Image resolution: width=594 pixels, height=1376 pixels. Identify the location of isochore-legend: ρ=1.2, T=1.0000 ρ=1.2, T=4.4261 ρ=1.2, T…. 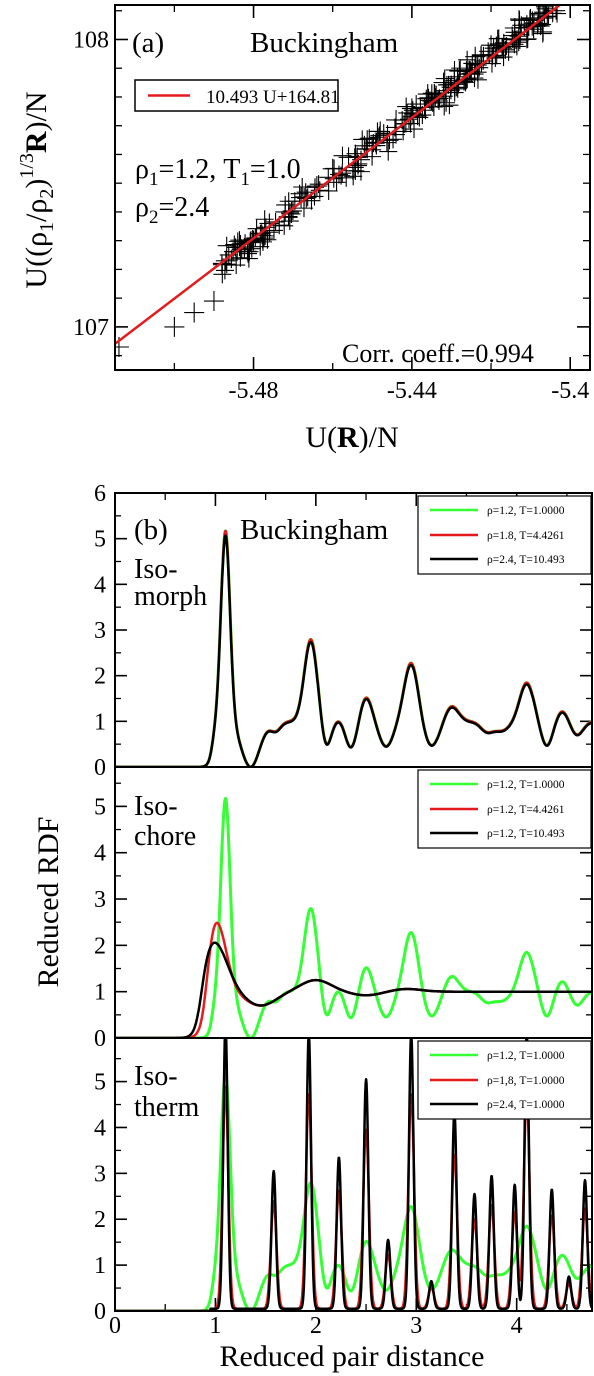
(504, 809).